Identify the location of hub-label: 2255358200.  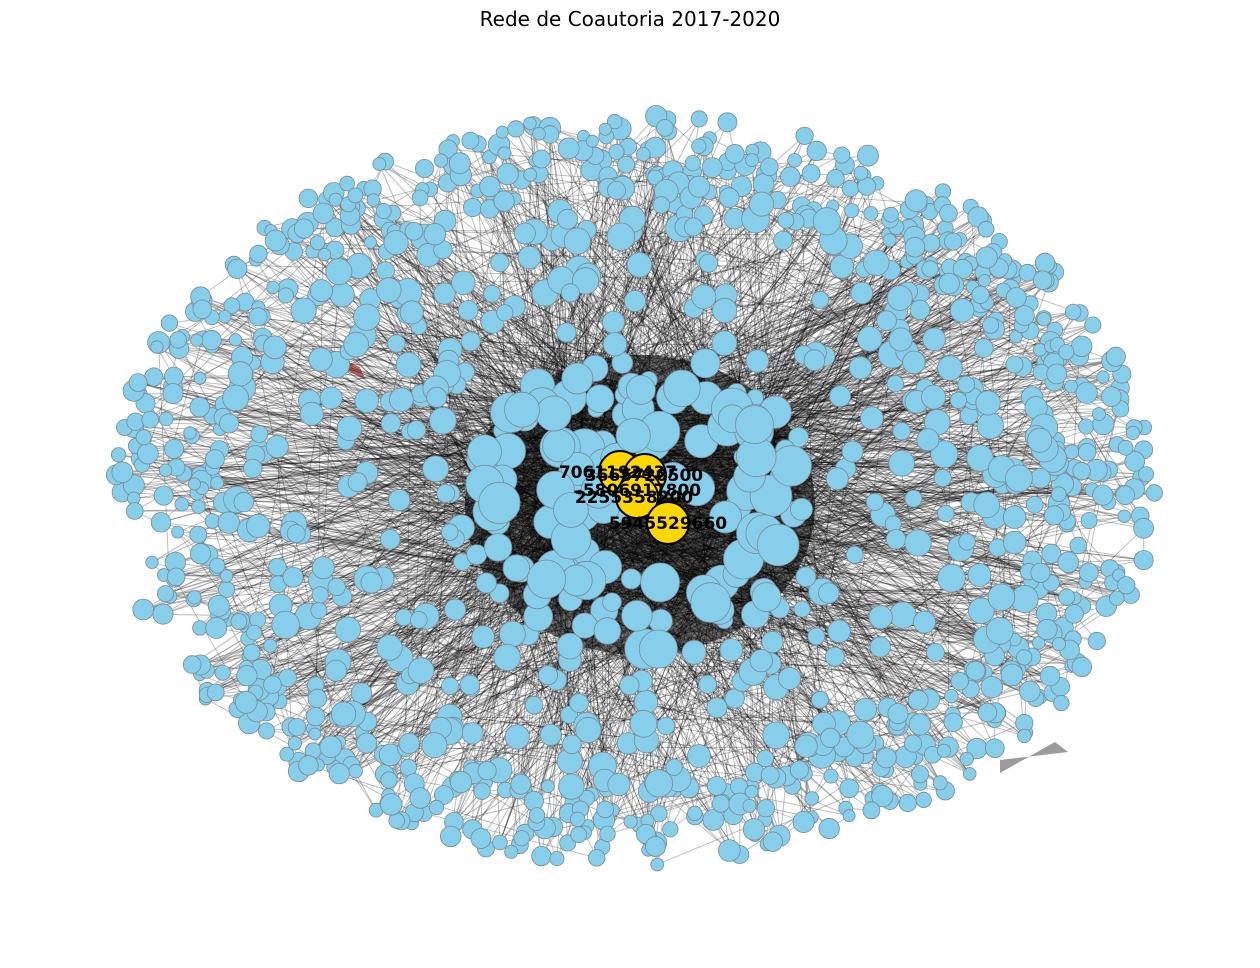
(634, 498).